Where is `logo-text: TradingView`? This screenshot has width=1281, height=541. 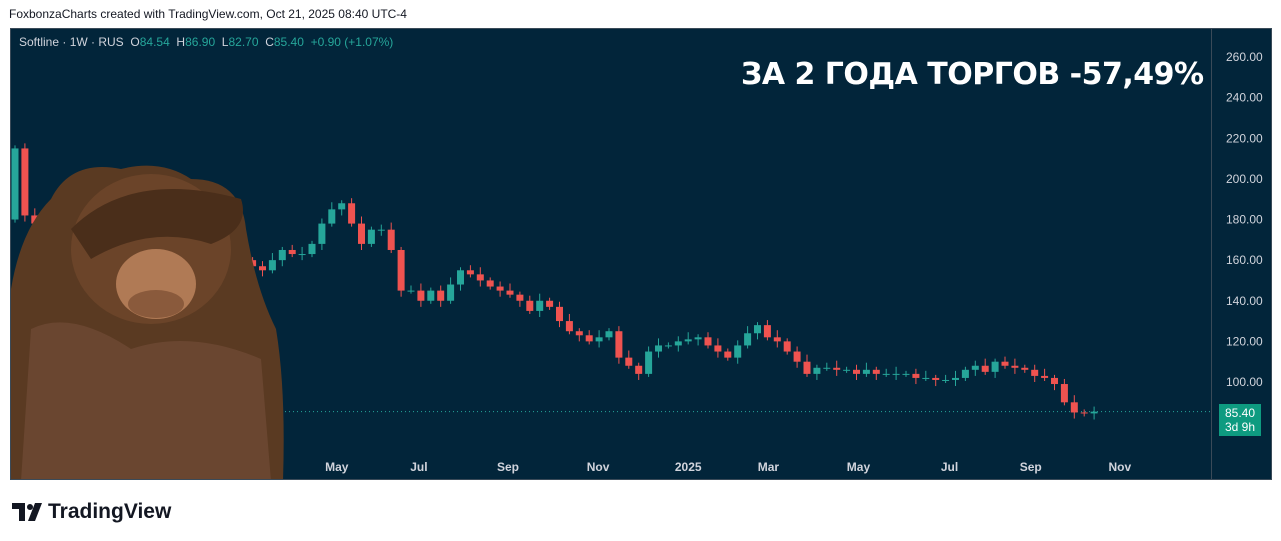
logo-text: TradingView is located at coordinates (110, 511).